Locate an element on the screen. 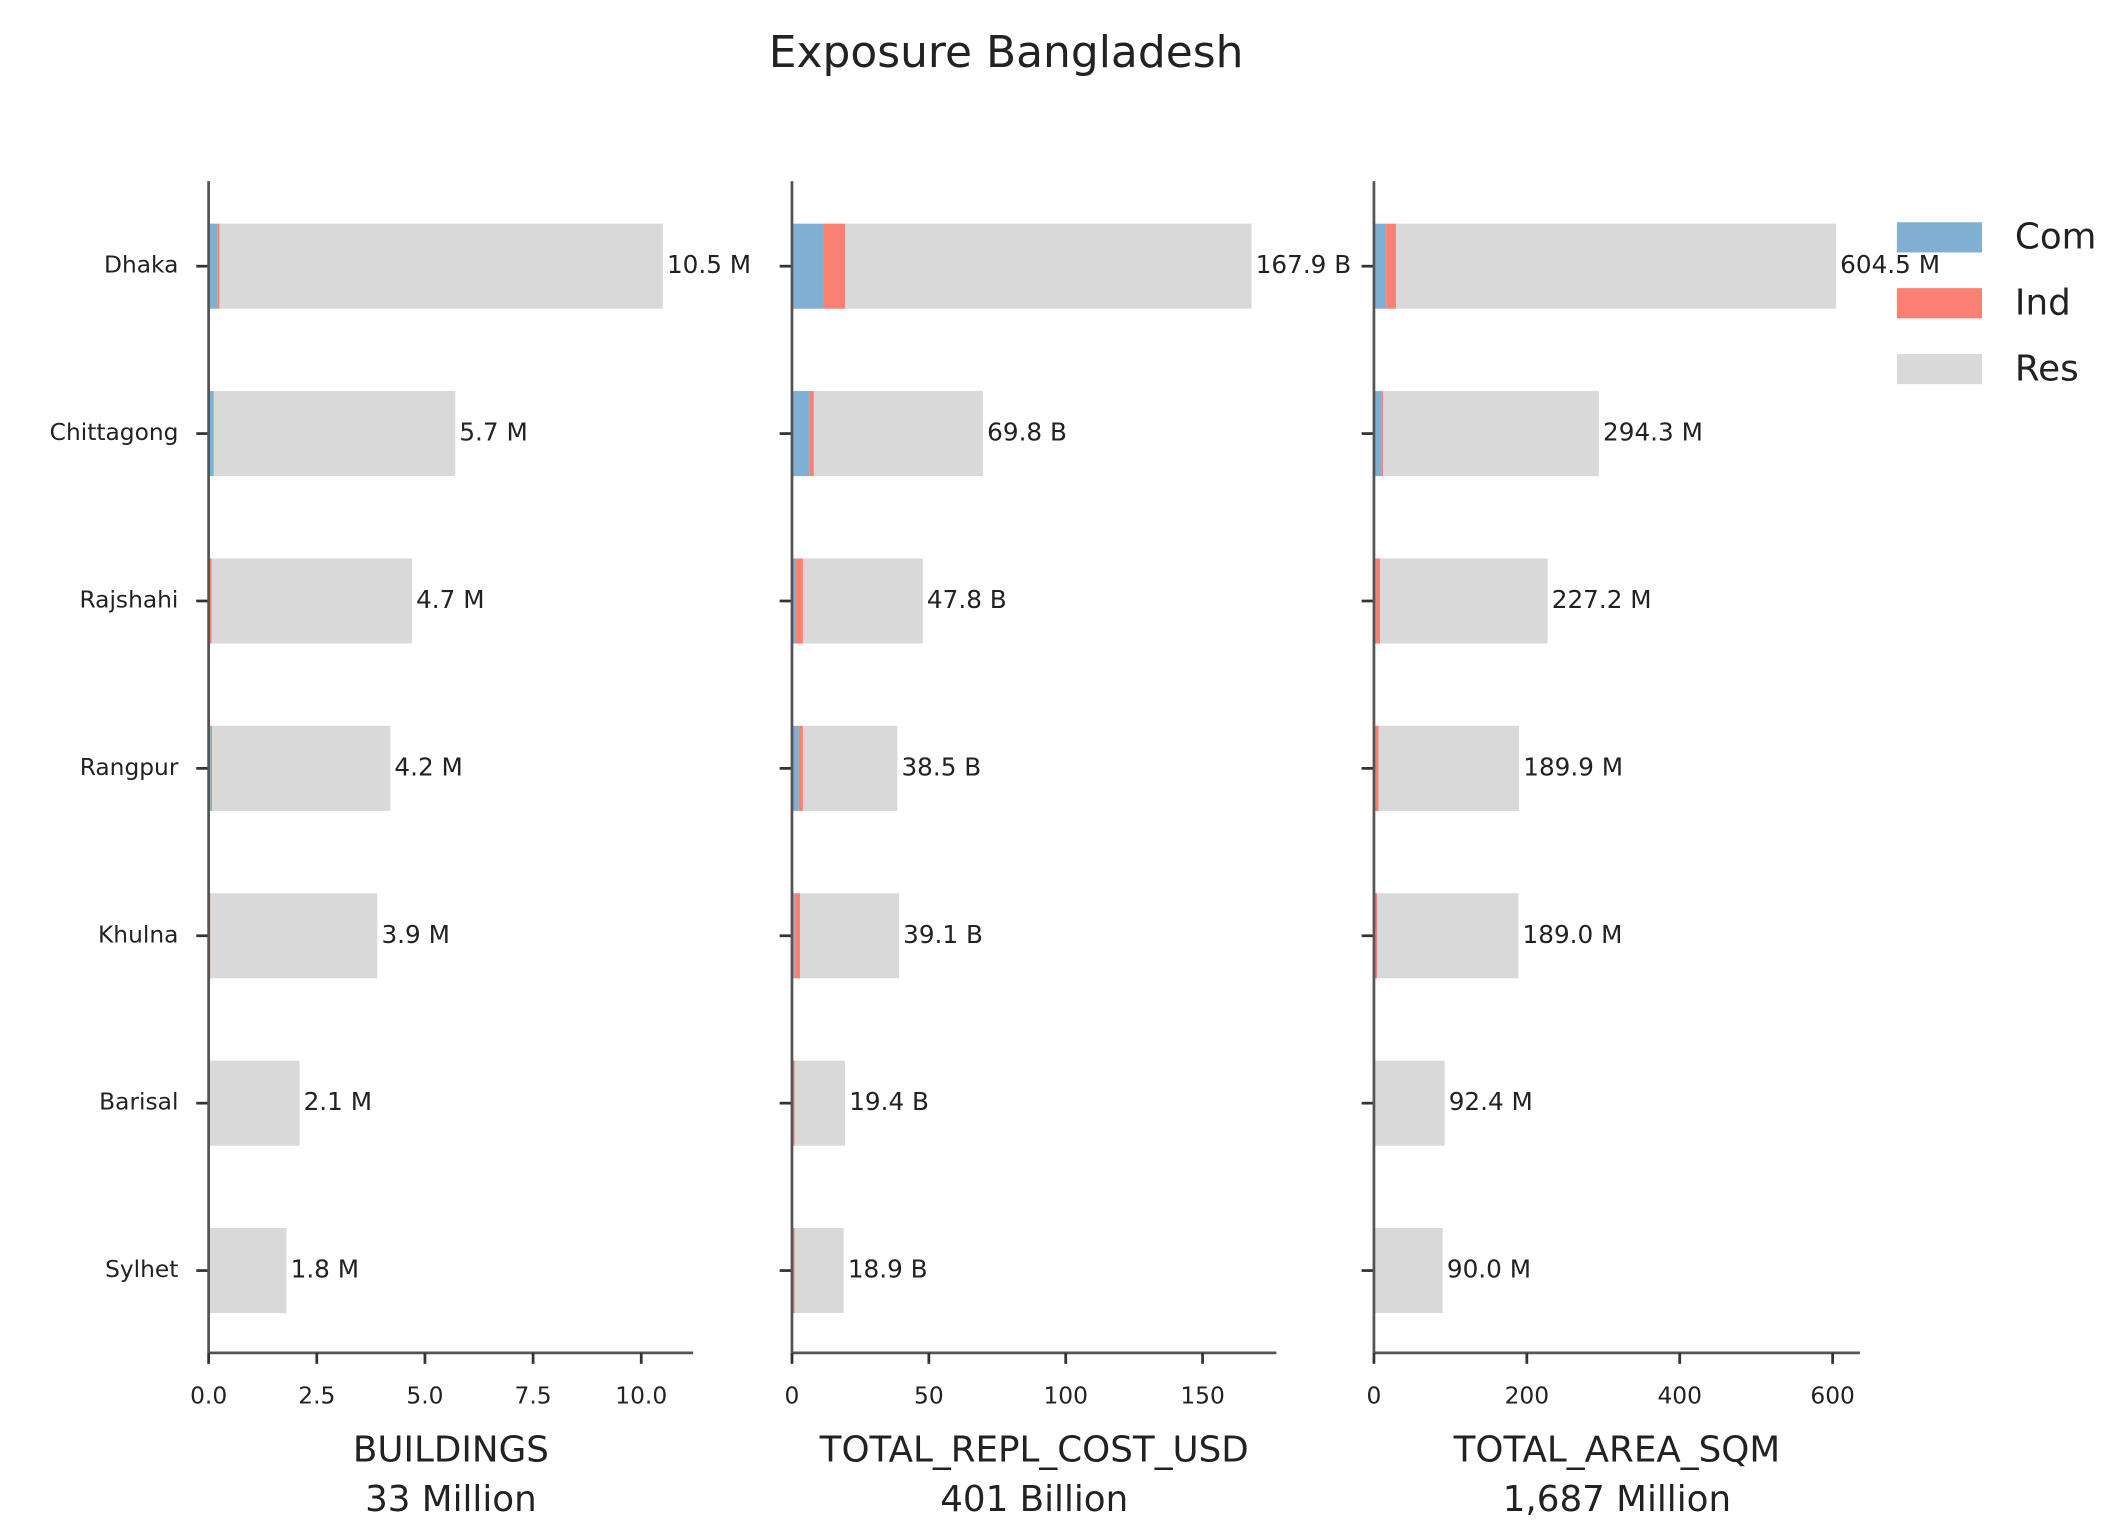 The height and width of the screenshot is (1538, 2122). x-tick-label: 150 is located at coordinates (1202, 1395).